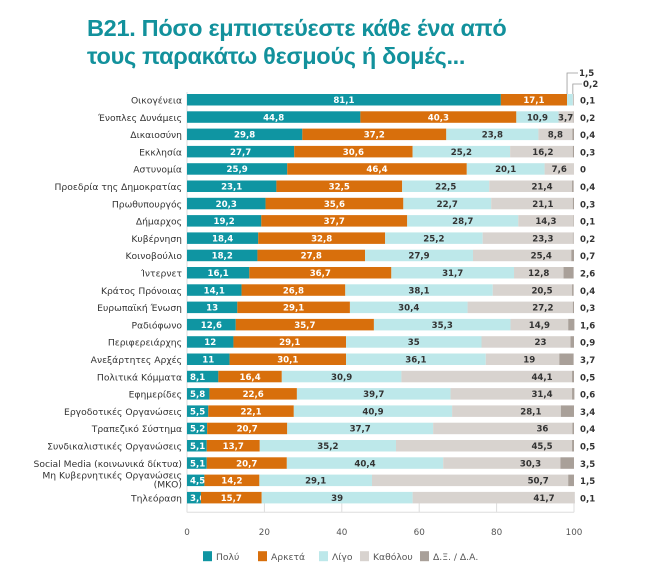 The height and width of the screenshot is (583, 660). What do you see at coordinates (156, 135) in the screenshot?
I see `category-label: Δικαιοσύνη` at bounding box center [156, 135].